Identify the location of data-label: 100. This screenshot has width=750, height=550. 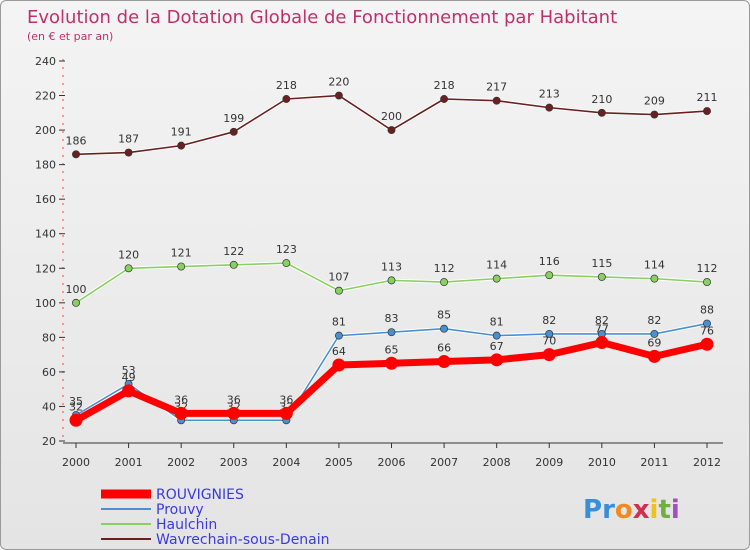
(76, 289).